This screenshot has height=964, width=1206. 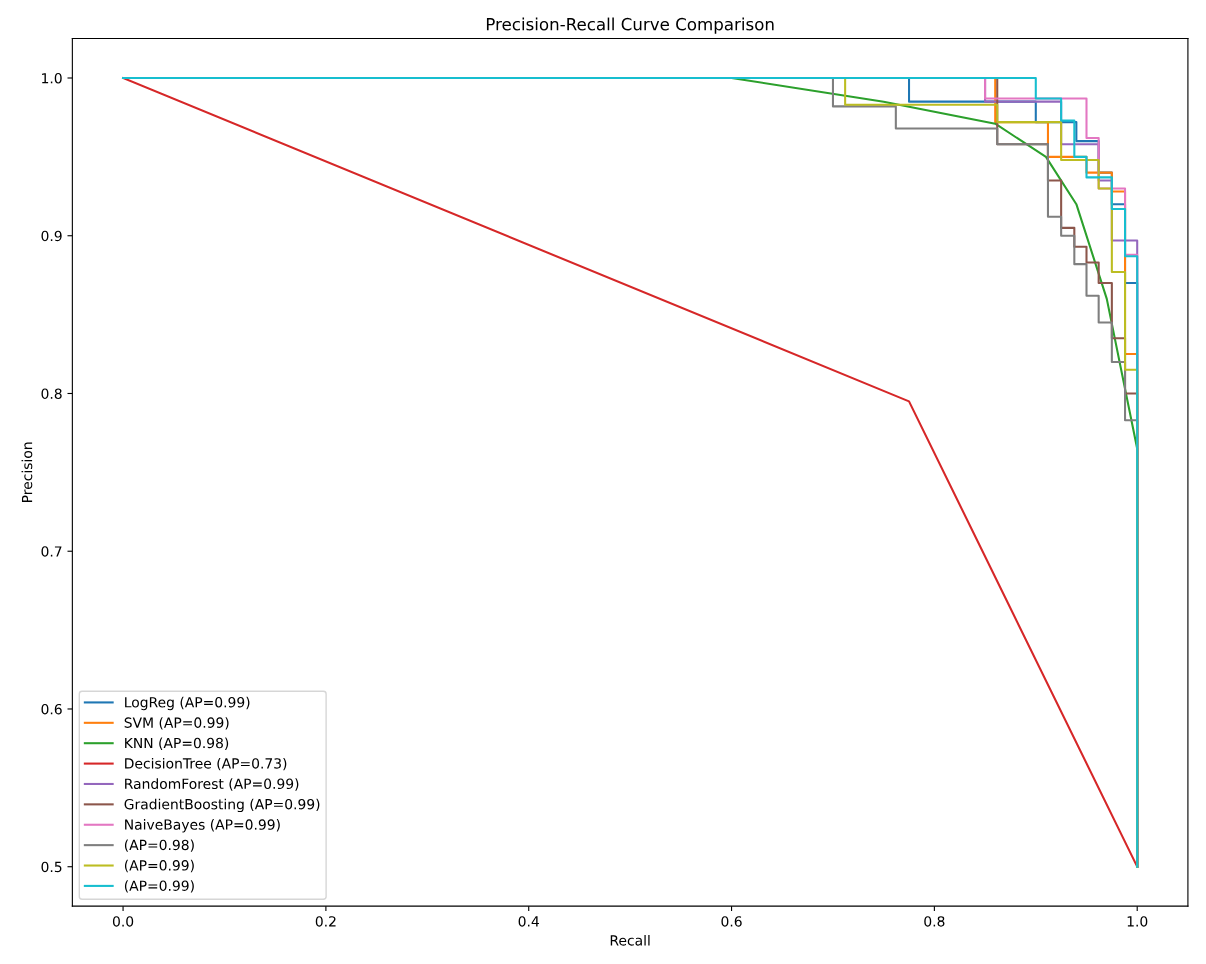 What do you see at coordinates (206, 764) in the screenshot?
I see `legend-label: DecisionTree (AP=0.73)` at bounding box center [206, 764].